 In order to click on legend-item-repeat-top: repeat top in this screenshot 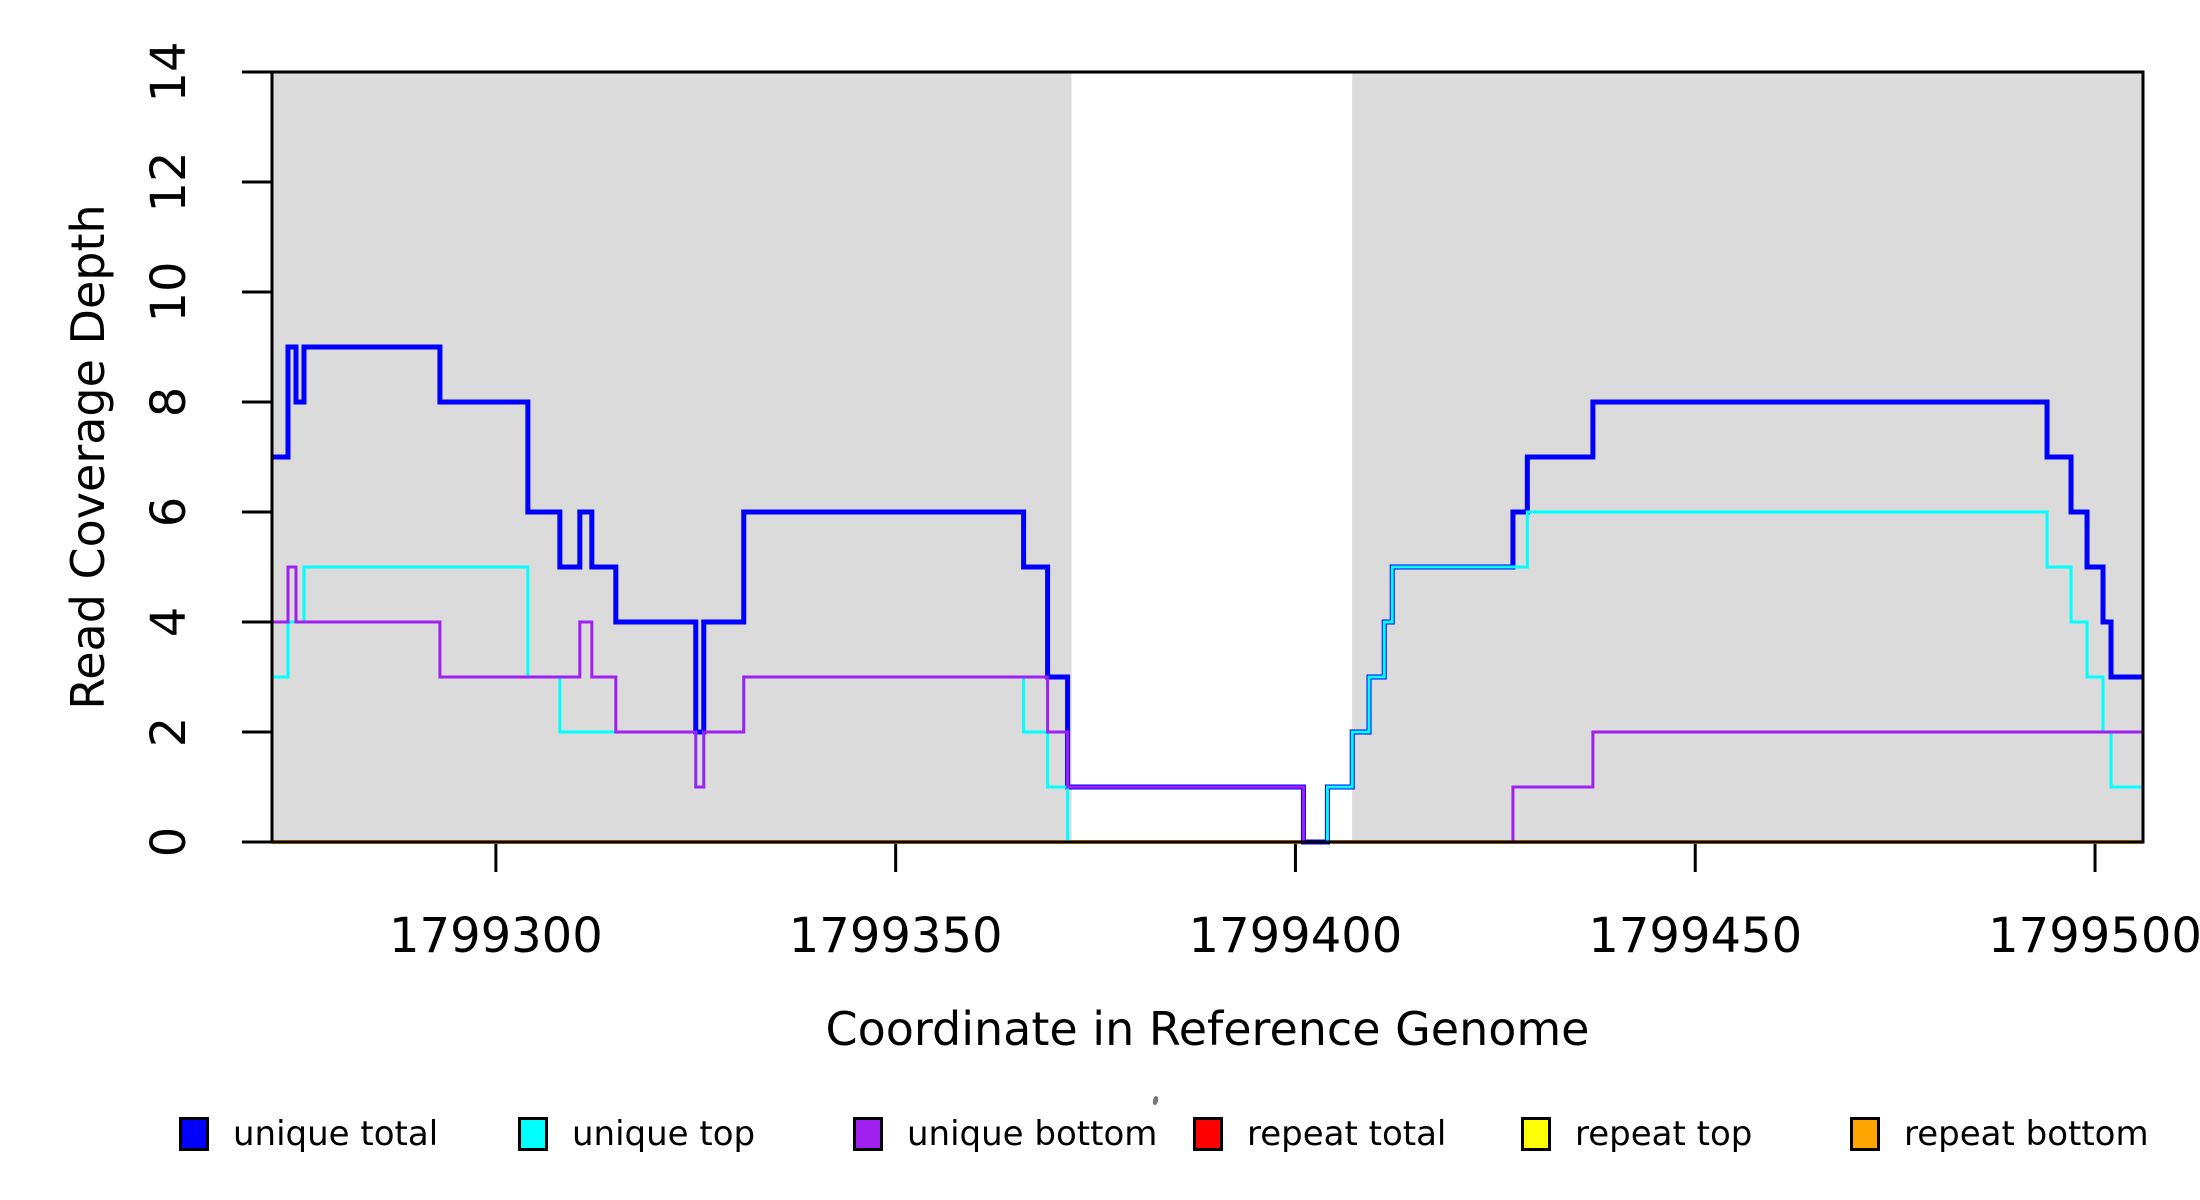, I will do `click(1636, 1134)`.